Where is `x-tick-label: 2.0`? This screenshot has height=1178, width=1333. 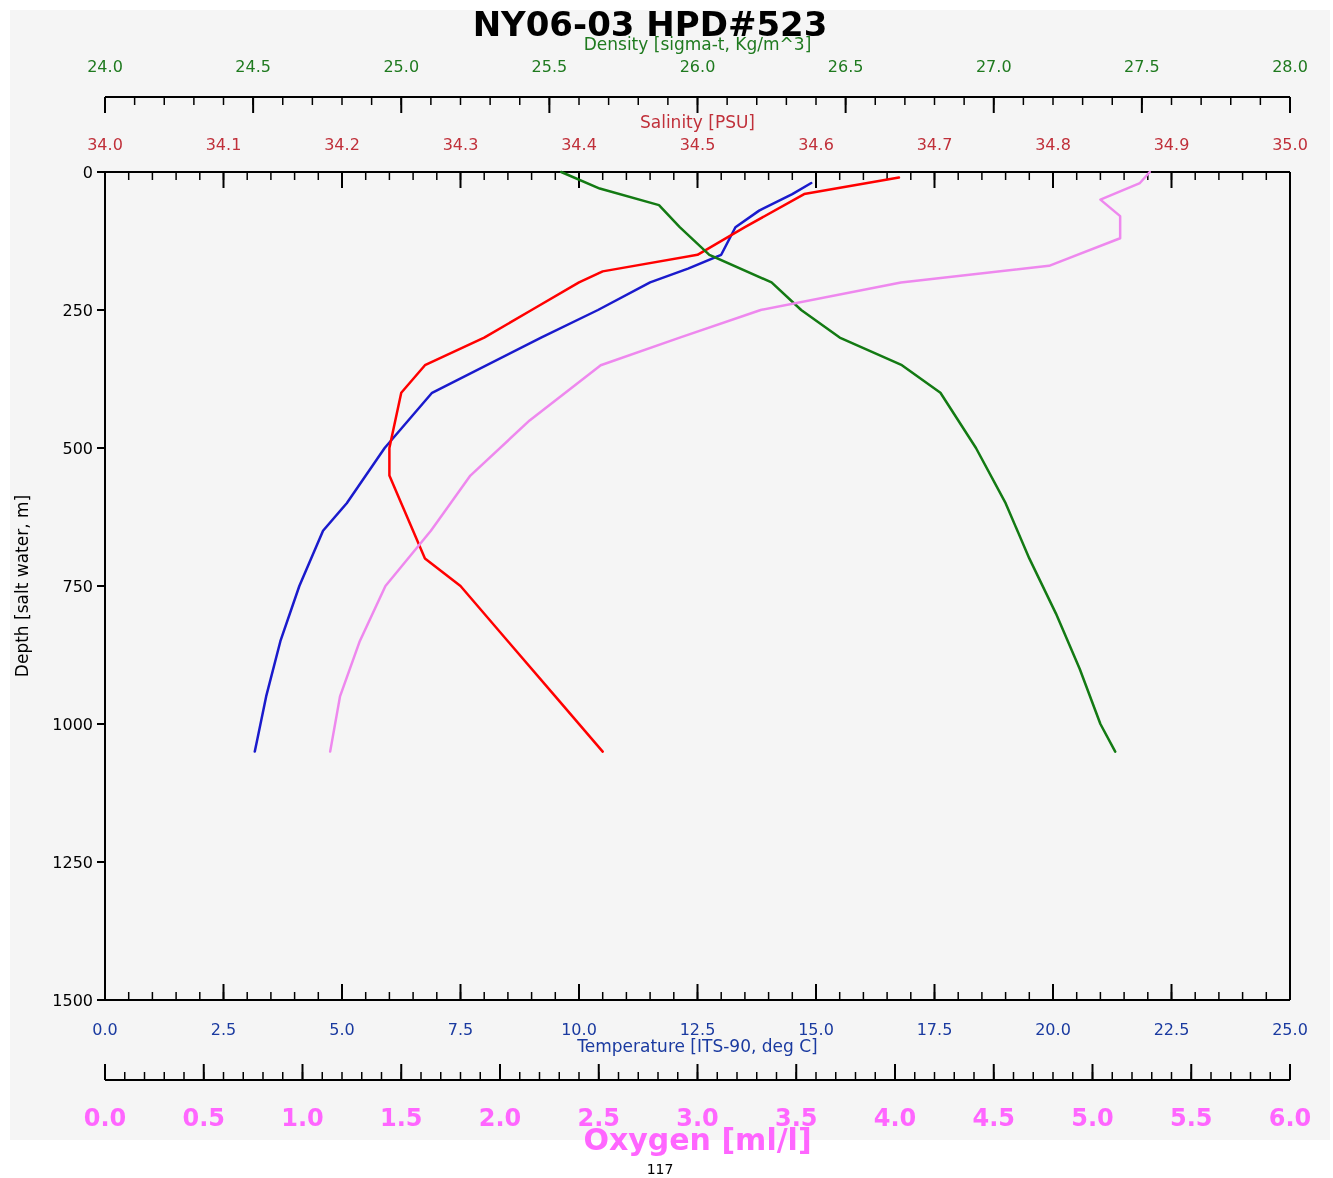 x-tick-label: 2.0 is located at coordinates (500, 1118).